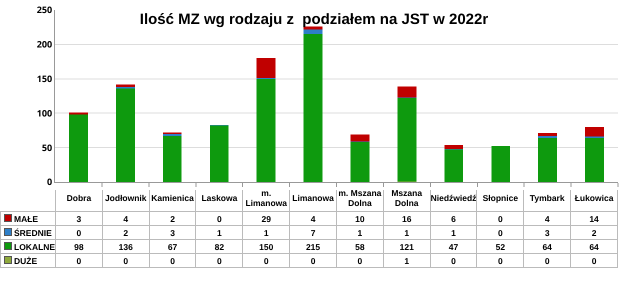 The width and height of the screenshot is (628, 282). I want to click on y-tick-label: 0, so click(49, 181).